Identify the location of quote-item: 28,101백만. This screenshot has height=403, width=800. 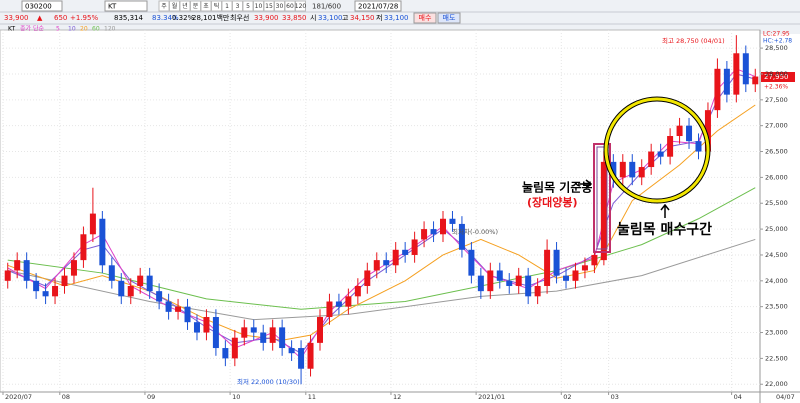
(211, 17).